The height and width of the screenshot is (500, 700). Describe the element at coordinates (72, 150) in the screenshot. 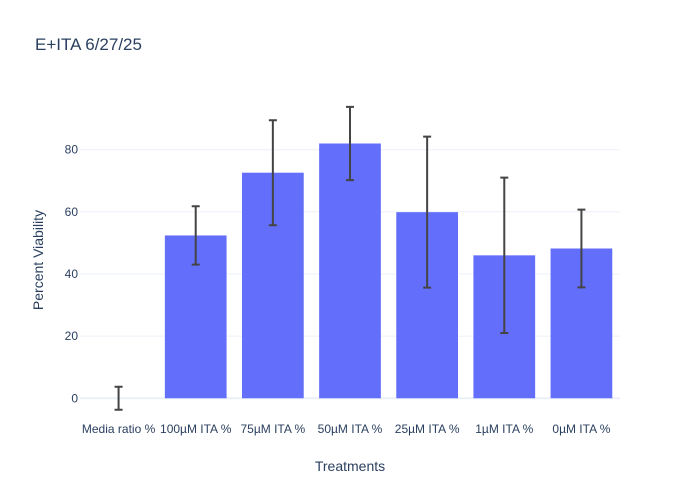

I see `y-tick-label: 80` at that location.